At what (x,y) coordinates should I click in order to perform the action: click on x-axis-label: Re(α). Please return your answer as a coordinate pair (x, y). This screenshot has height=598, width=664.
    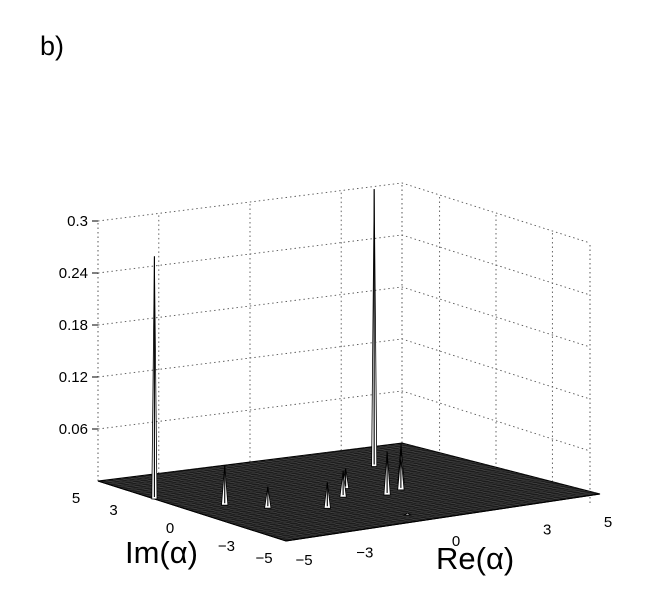
    Looking at the image, I should click on (475, 558).